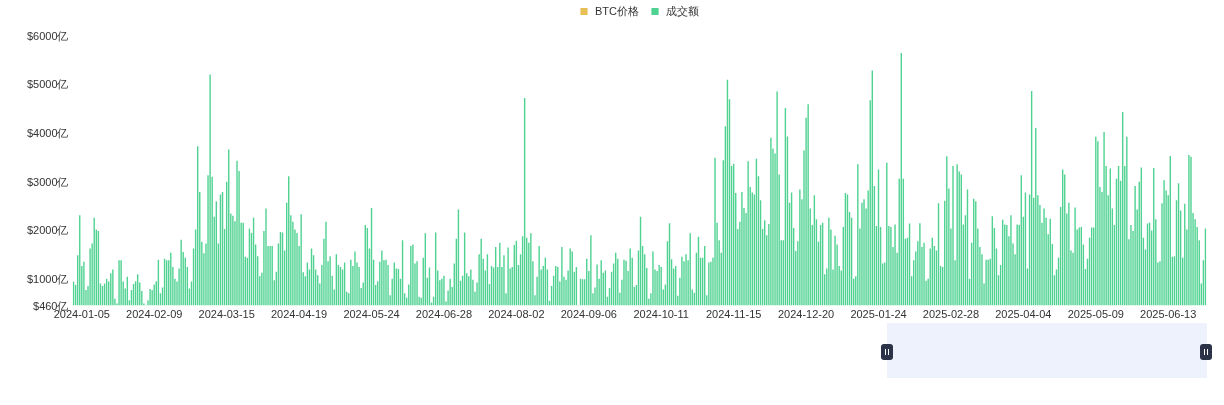 This screenshot has height=405, width=1224. What do you see at coordinates (47, 84) in the screenshot?
I see `y-tick-label: $5000亿` at bounding box center [47, 84].